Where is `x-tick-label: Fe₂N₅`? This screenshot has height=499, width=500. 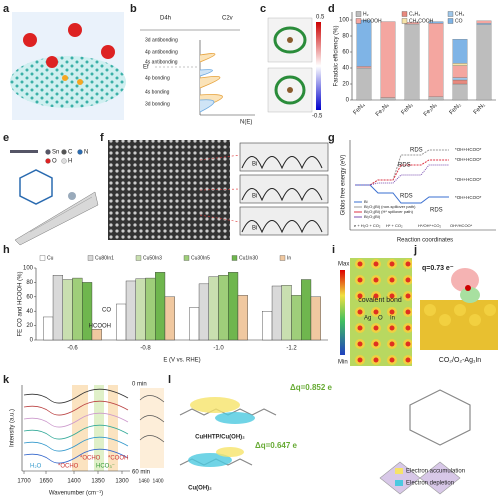
x-tick-label: Fe₂N₅ is located at coordinates (431, 110).